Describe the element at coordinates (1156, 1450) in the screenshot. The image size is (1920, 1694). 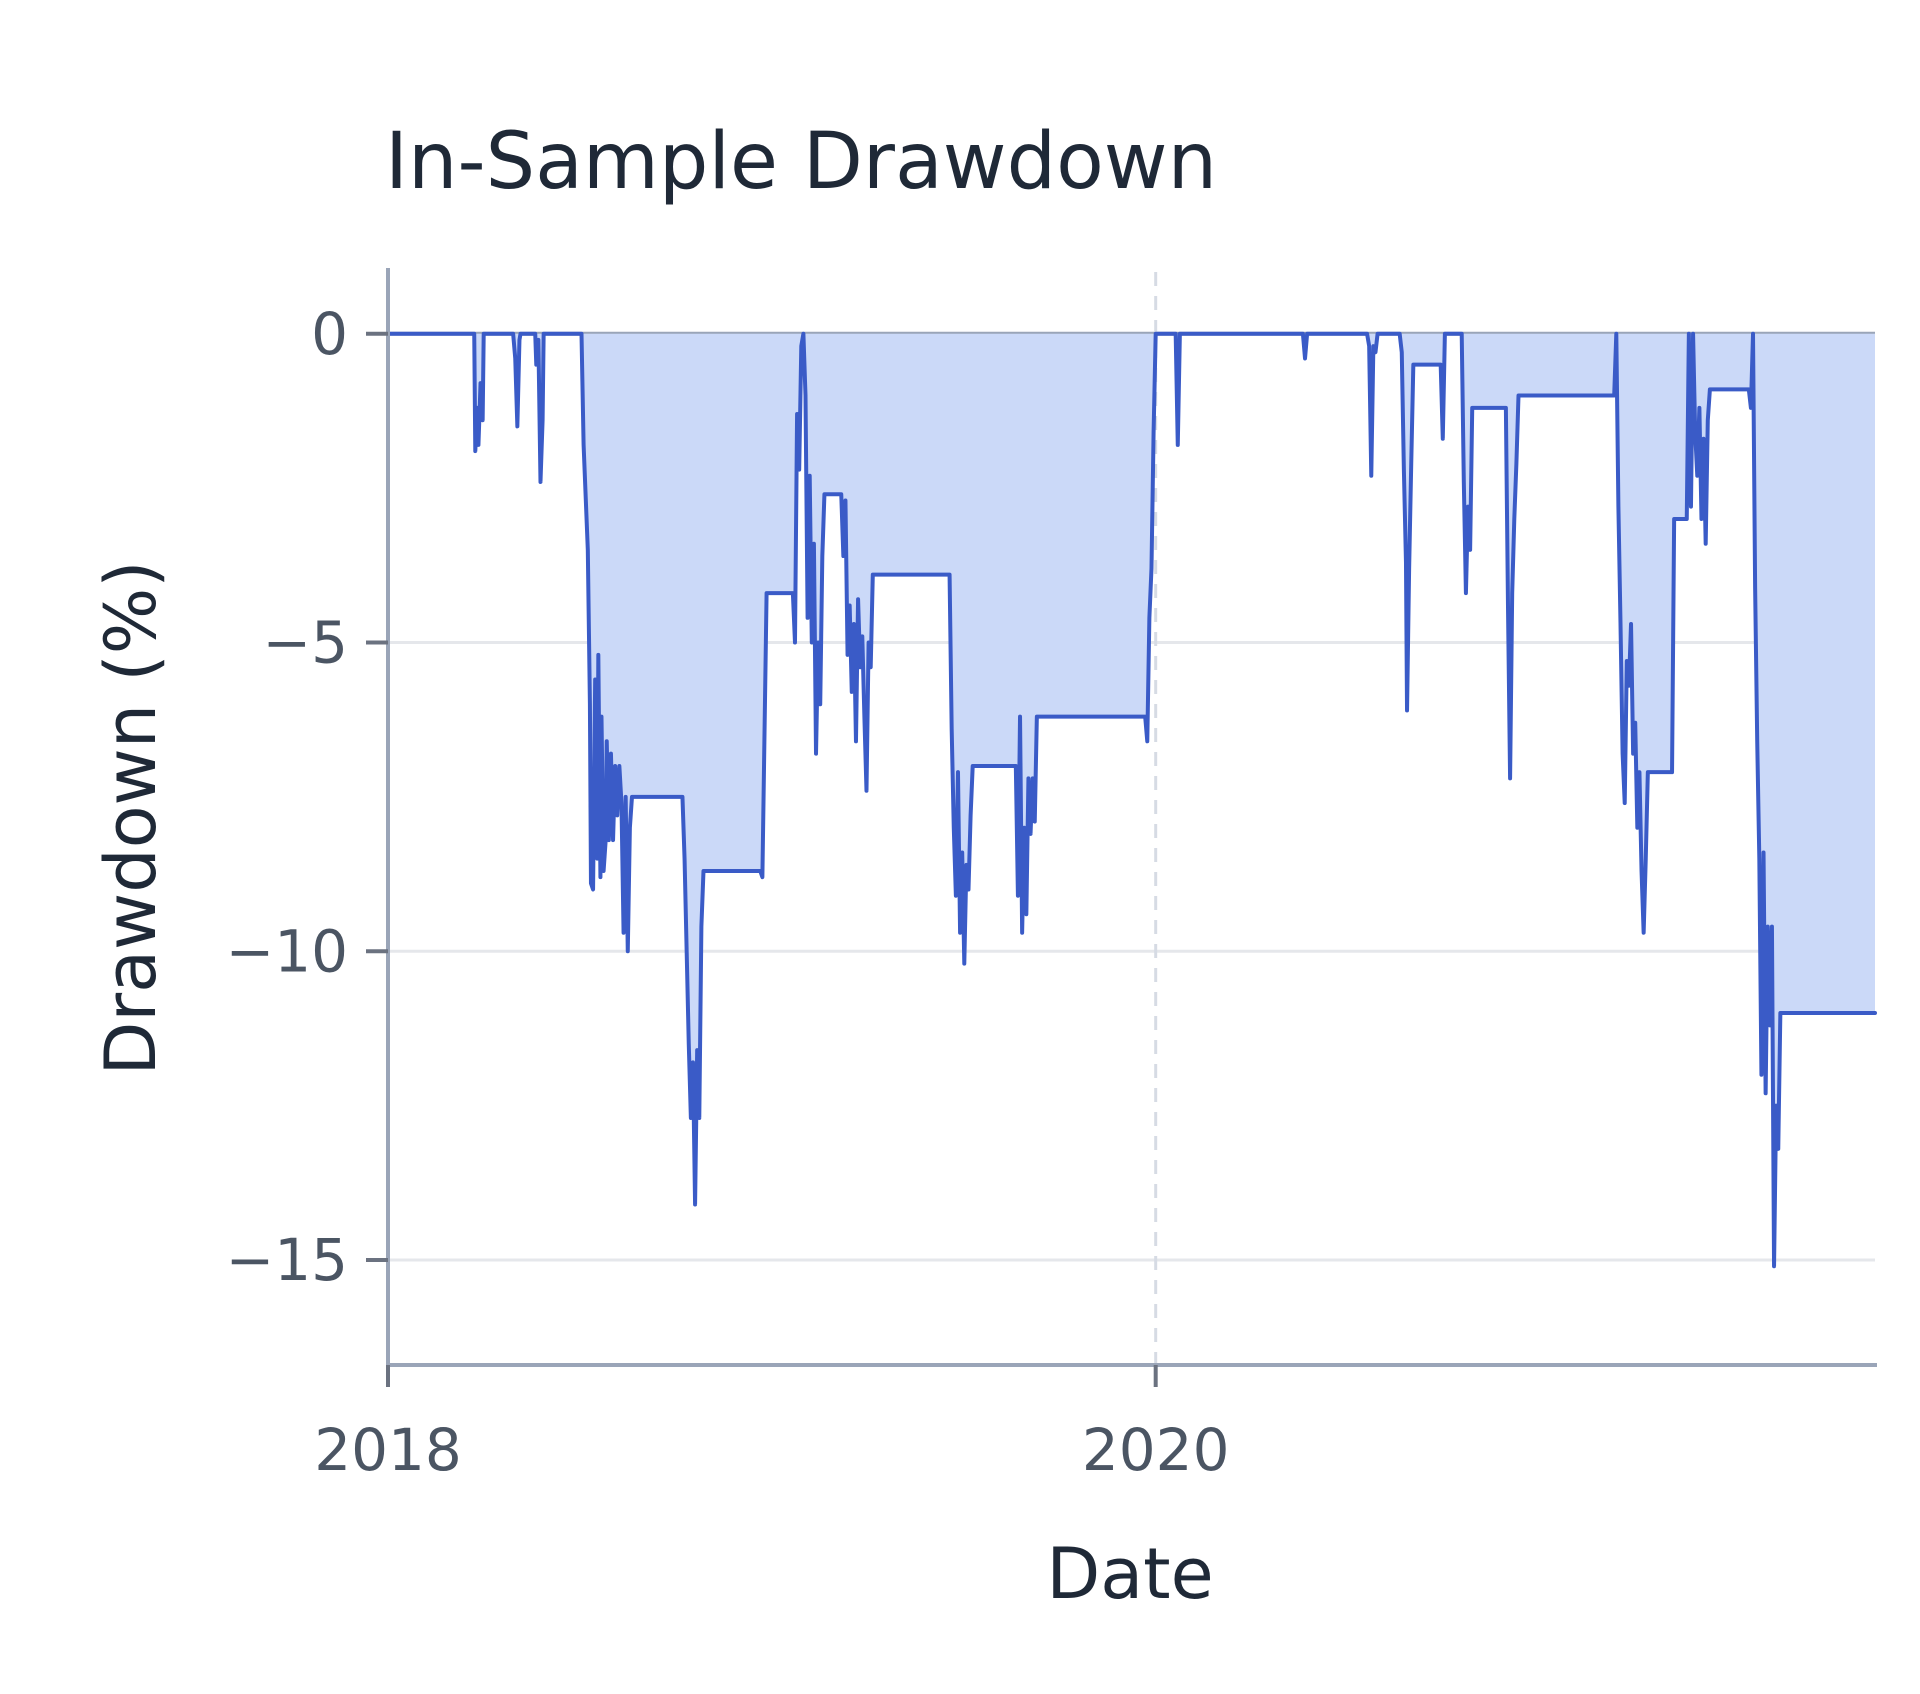
I see `x-tick-label: 2020` at that location.